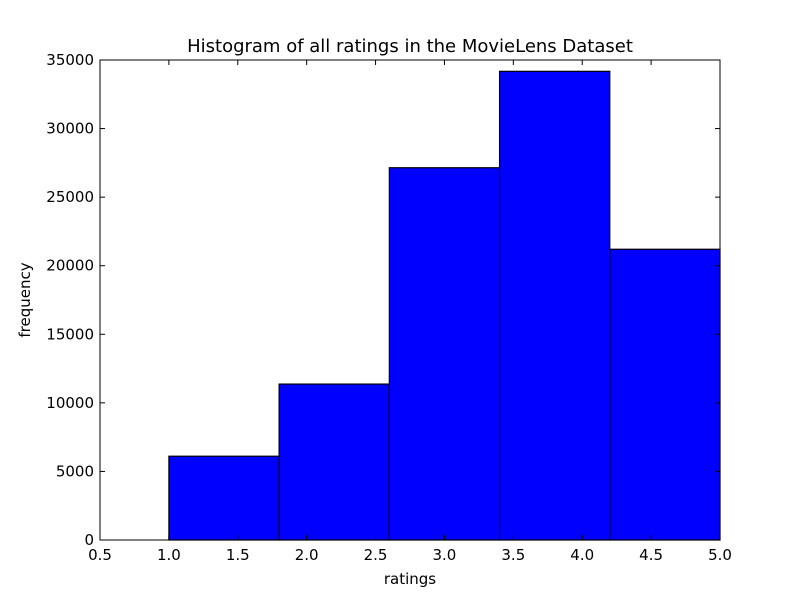 The height and width of the screenshot is (605, 800). Describe the element at coordinates (410, 579) in the screenshot. I see `x-axis-label: ratings` at that location.